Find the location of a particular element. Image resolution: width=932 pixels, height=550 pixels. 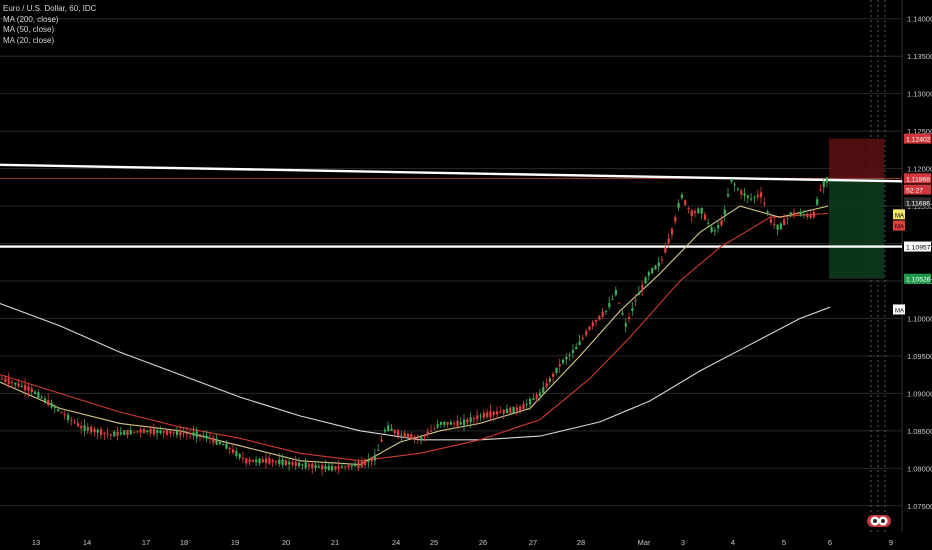

x-tick-label: 6 is located at coordinates (830, 542).